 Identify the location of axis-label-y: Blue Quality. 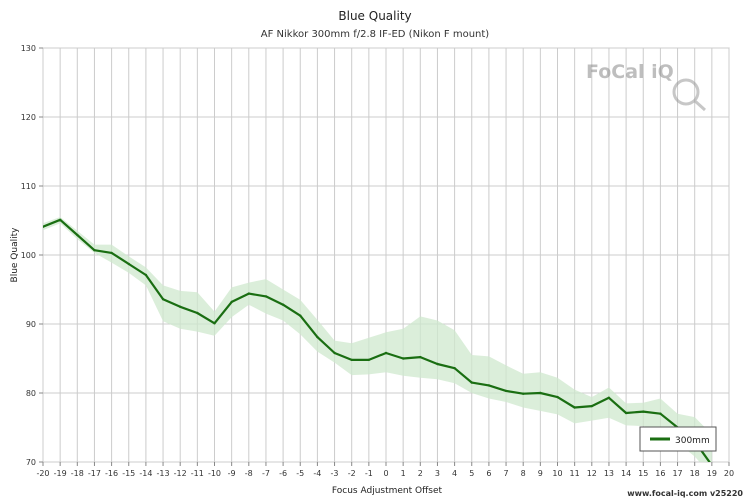
(15, 255).